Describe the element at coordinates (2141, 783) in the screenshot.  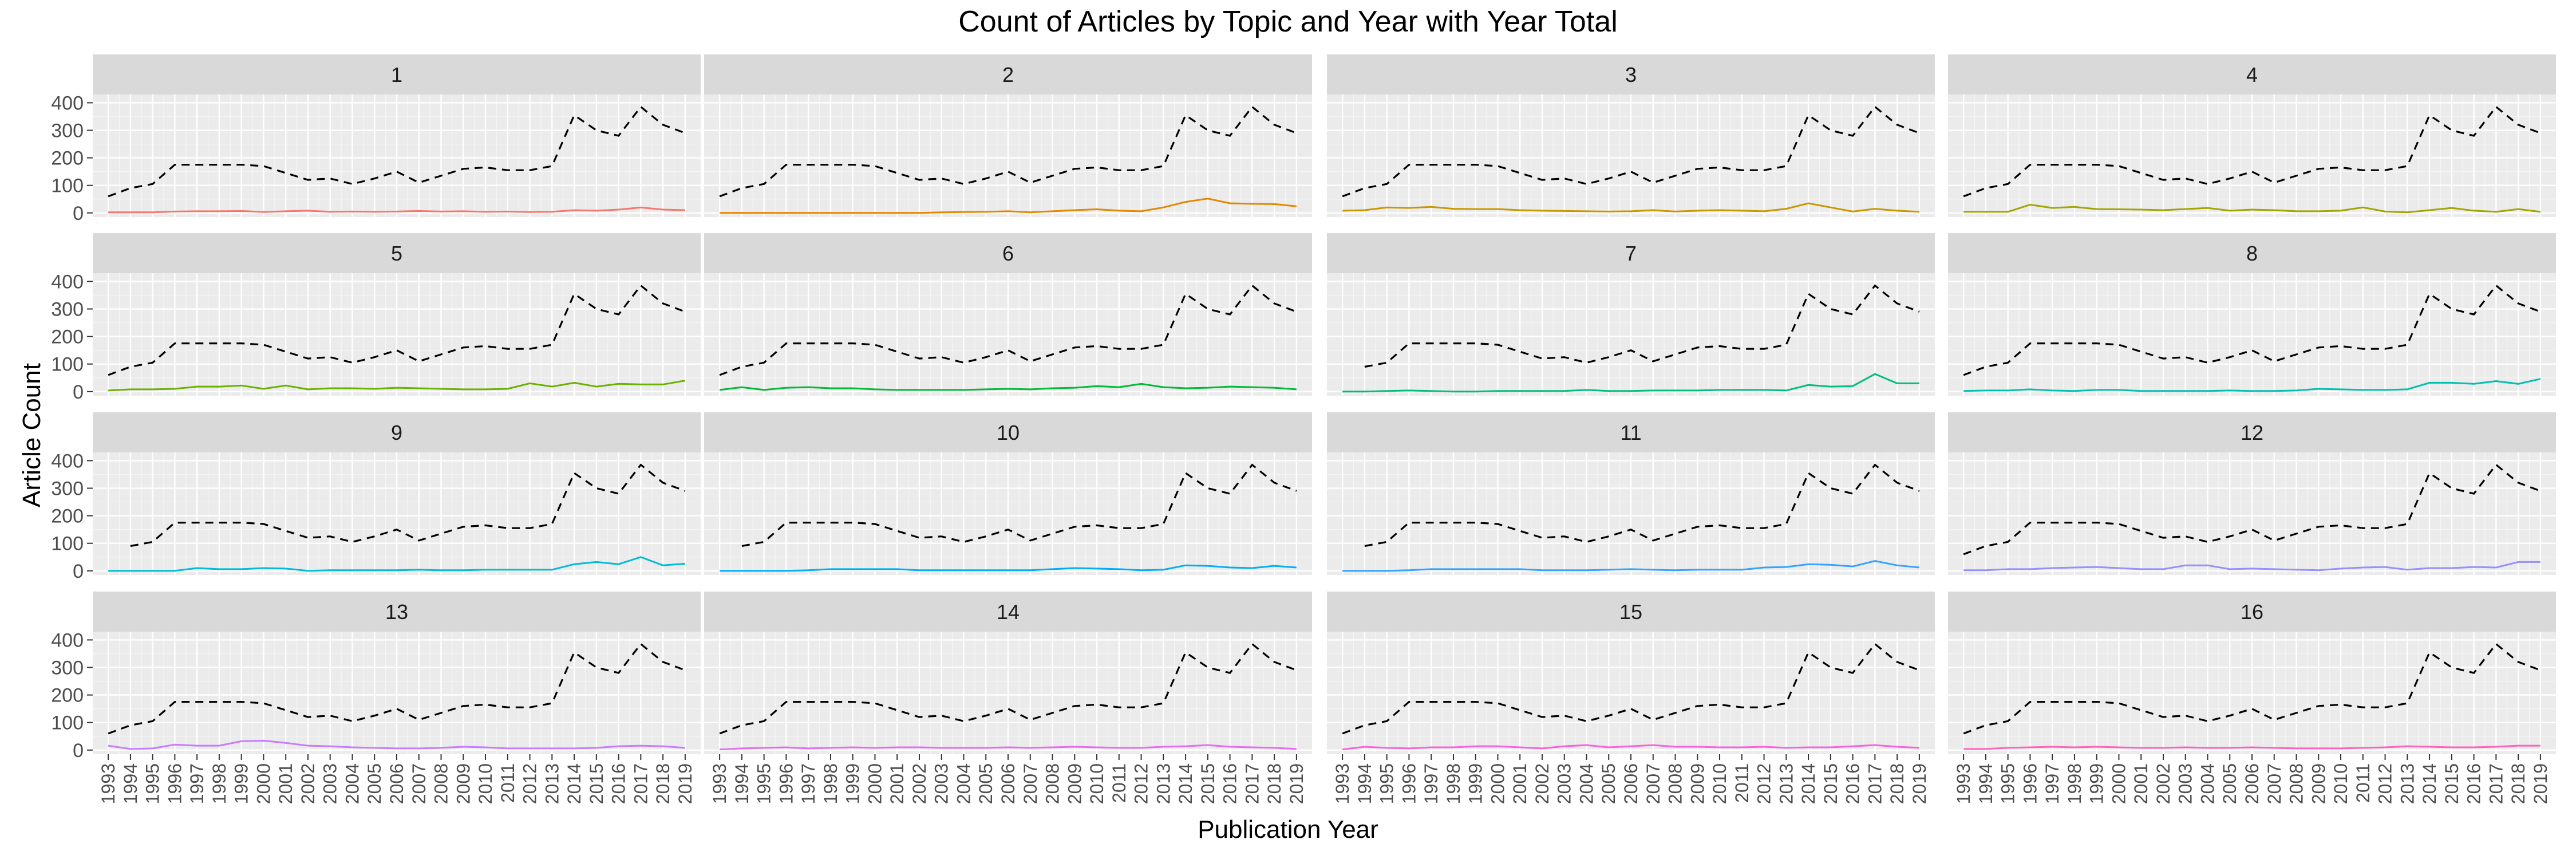
I see `x-tick-label: 2001` at that location.